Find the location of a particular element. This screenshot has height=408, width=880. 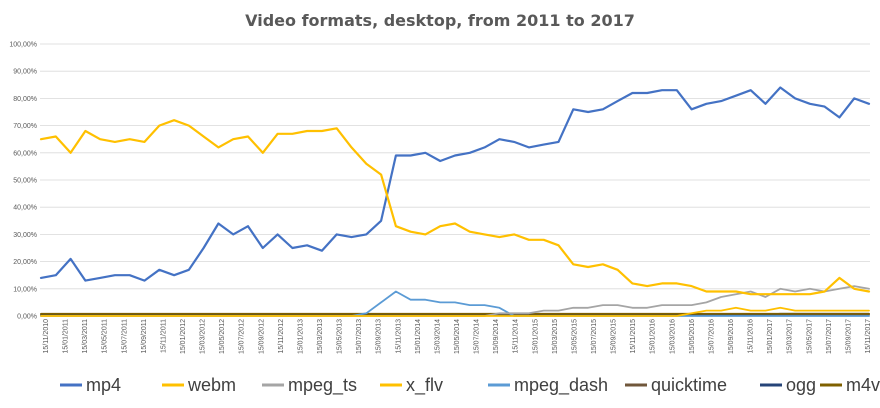

x-tick-label: 15/11/2012 is located at coordinates (281, 336).